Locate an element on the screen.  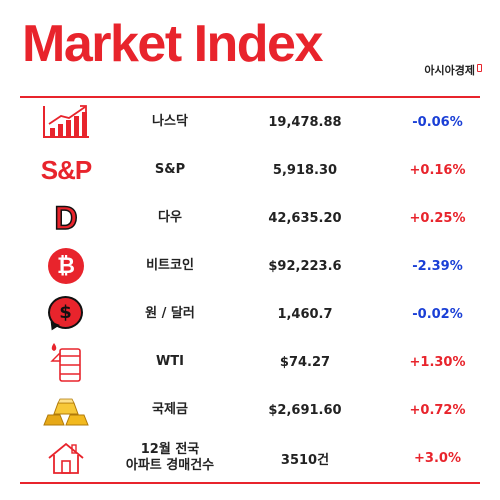
row-value: $92,223.6 is located at coordinates (305, 266).